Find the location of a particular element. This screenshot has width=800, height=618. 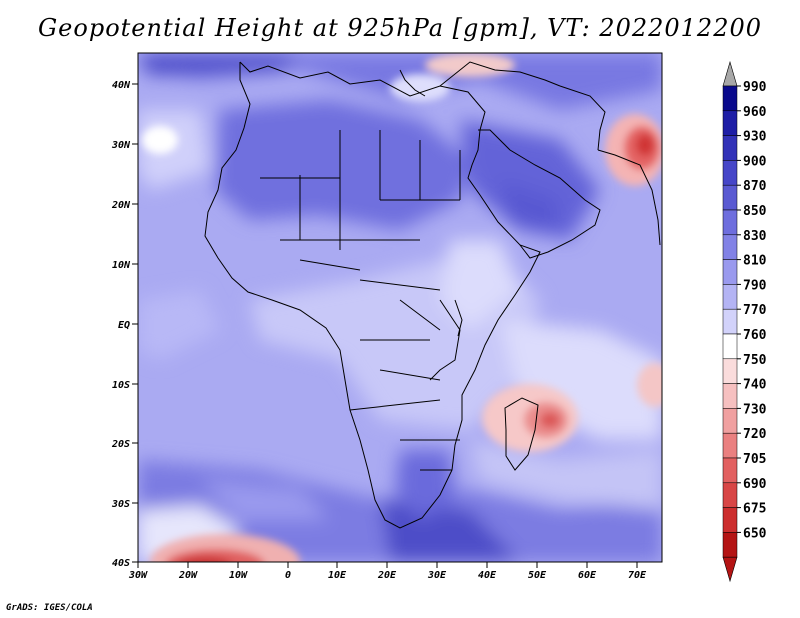

lon-tick-label: 10W is located at coordinates (238, 575).